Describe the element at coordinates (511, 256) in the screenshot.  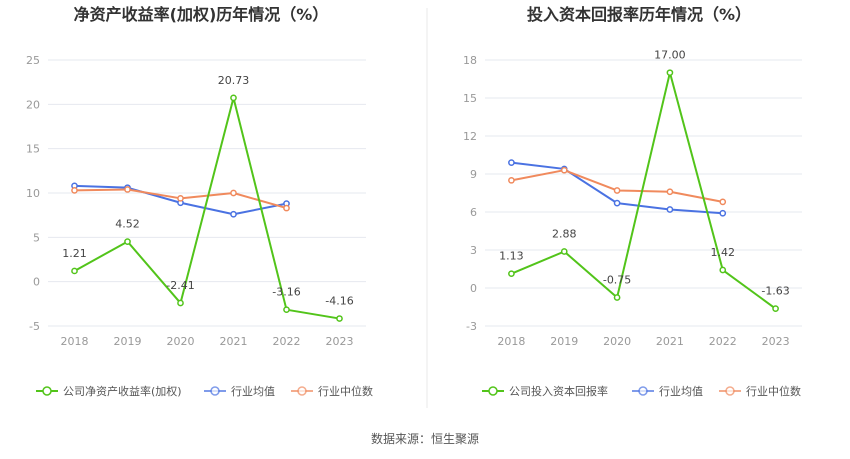
I see `data-label: 1.13` at that location.